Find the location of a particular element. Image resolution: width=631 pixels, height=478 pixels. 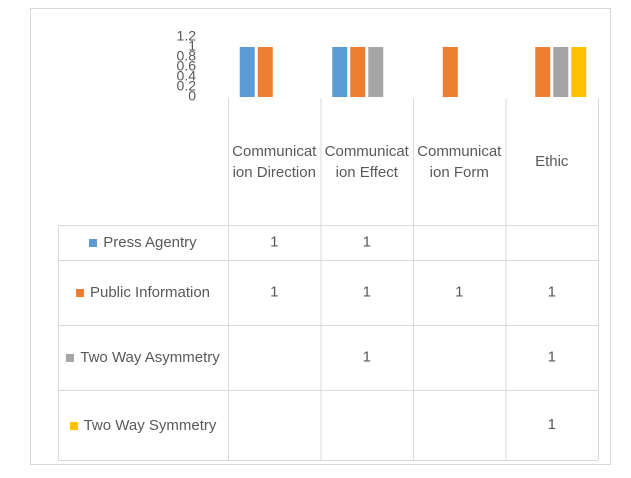

category-label: Communication Effect is located at coordinates (366, 161).